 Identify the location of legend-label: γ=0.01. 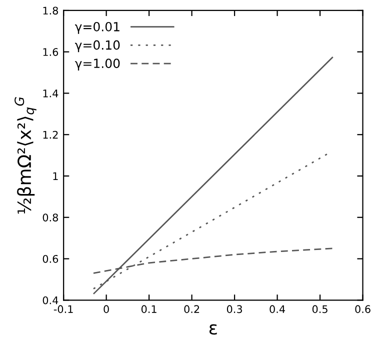
(97, 28).